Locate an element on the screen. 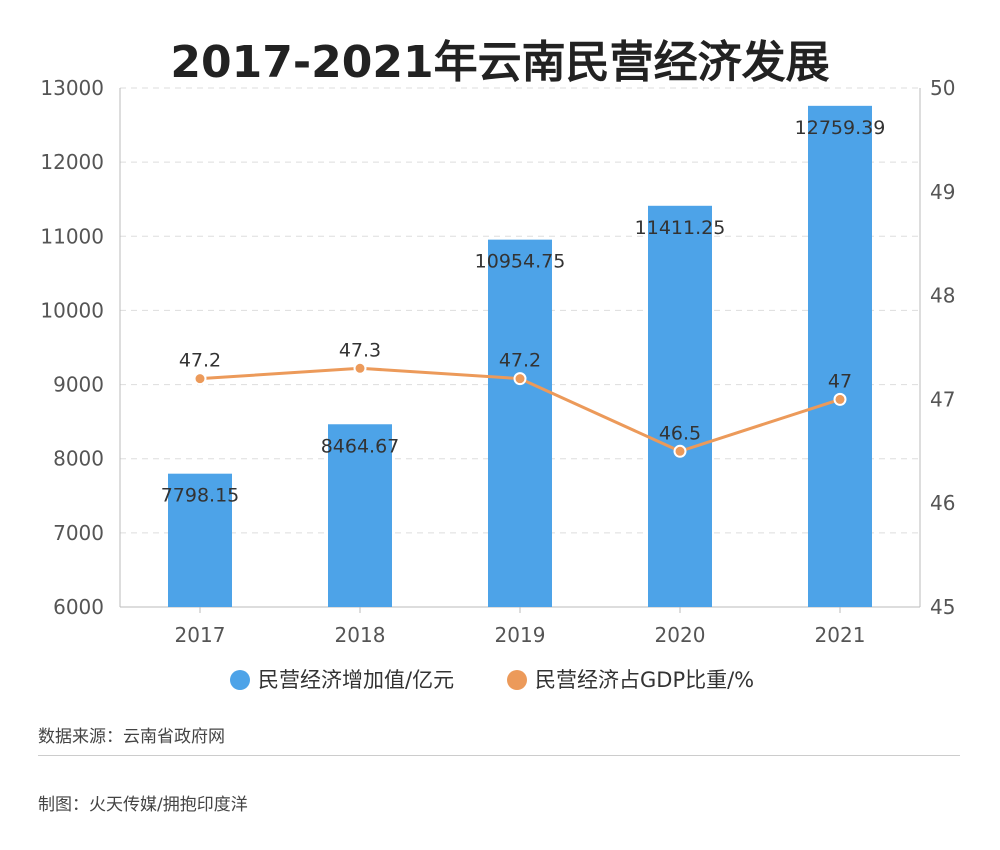  x-tick-label: 2019 is located at coordinates (520, 635).